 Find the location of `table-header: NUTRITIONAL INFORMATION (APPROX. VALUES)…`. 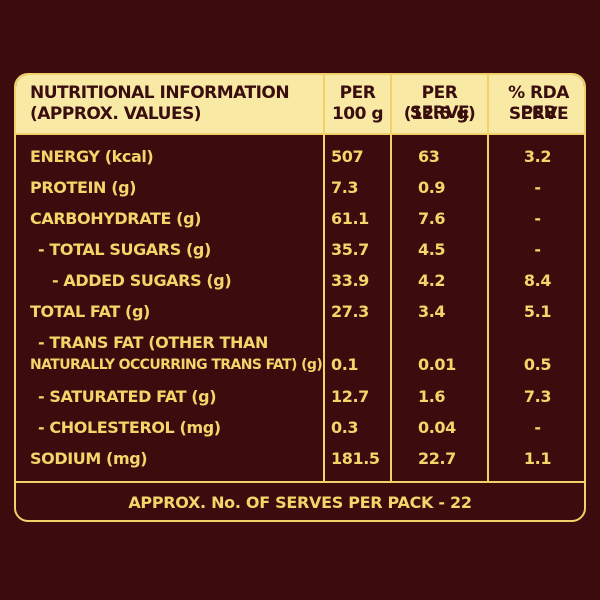

table-header: NUTRITIONAL INFORMATION (APPROX. VALUES)… is located at coordinates (300, 104).